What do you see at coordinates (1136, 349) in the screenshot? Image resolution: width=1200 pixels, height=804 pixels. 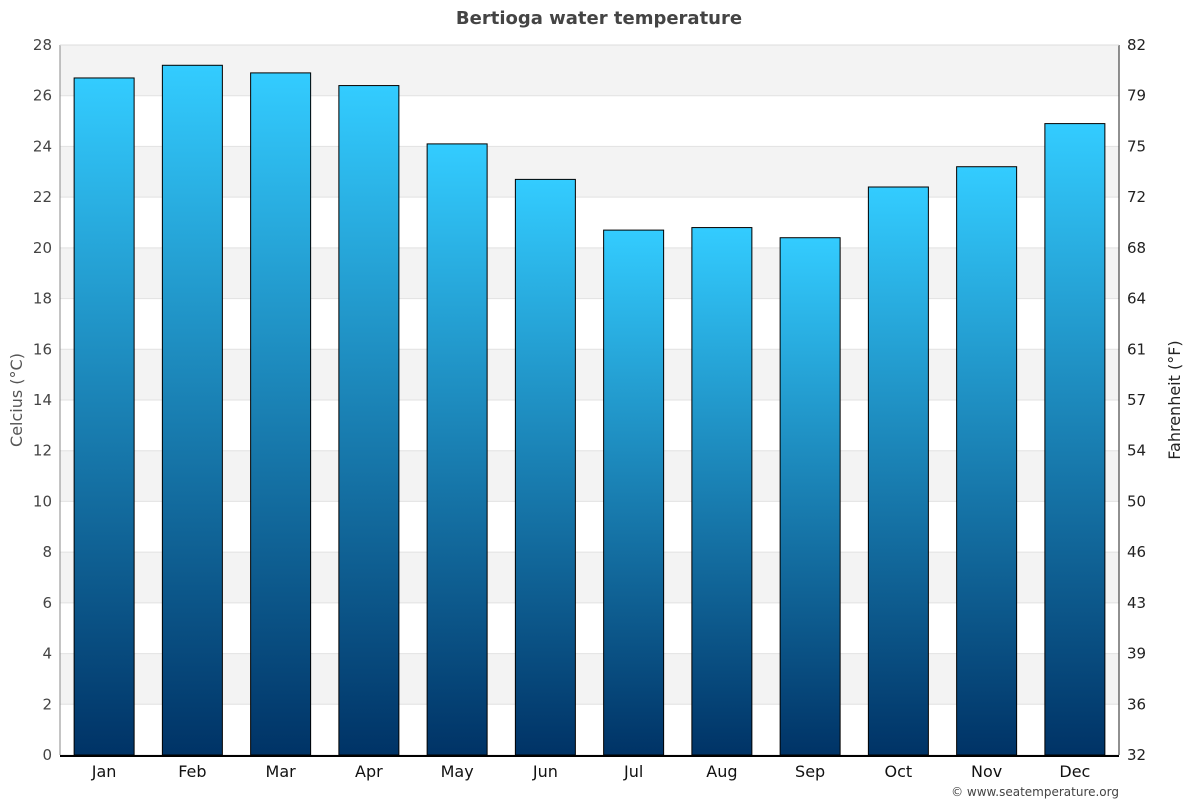 I see `y-tick-label-right: 61` at bounding box center [1136, 349].